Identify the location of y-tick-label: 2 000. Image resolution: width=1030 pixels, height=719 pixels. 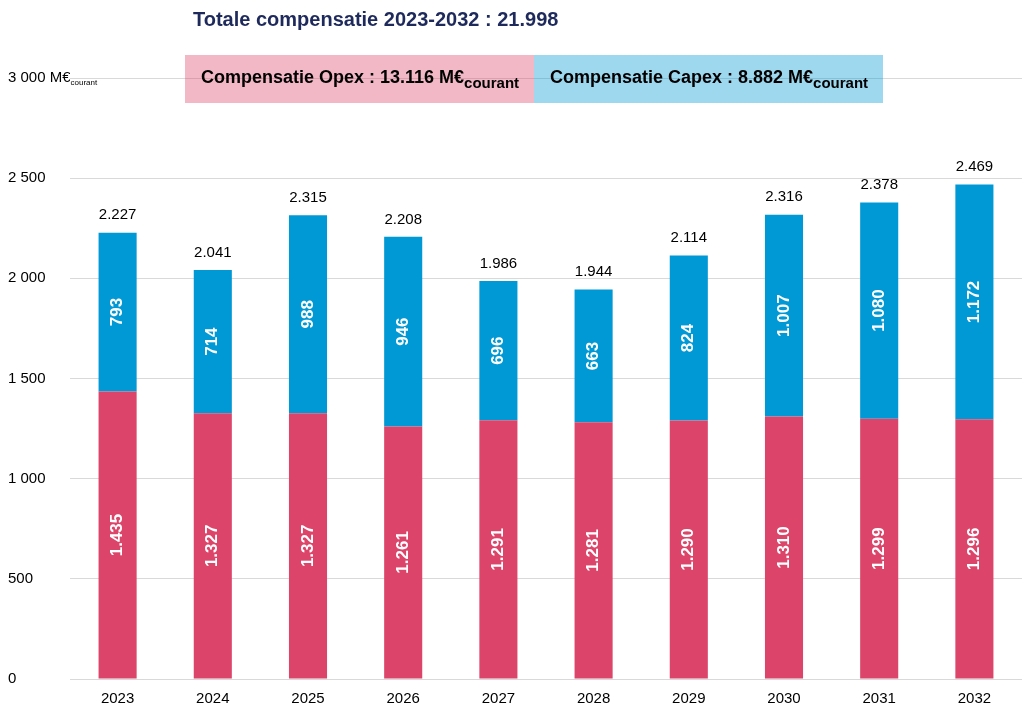
(27, 277).